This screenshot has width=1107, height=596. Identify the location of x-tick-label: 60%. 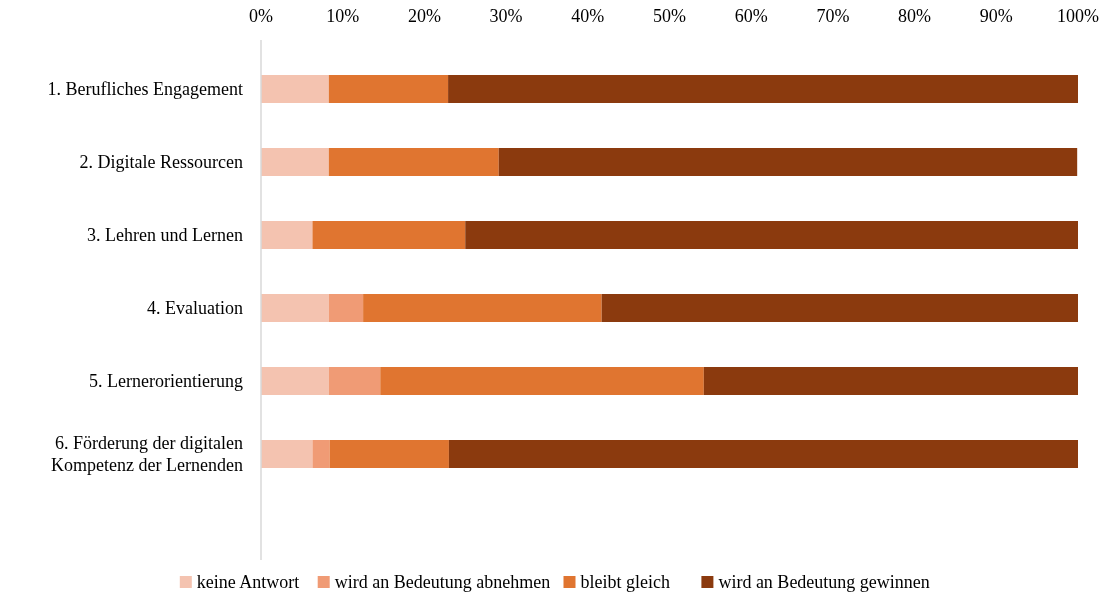
(751, 16).